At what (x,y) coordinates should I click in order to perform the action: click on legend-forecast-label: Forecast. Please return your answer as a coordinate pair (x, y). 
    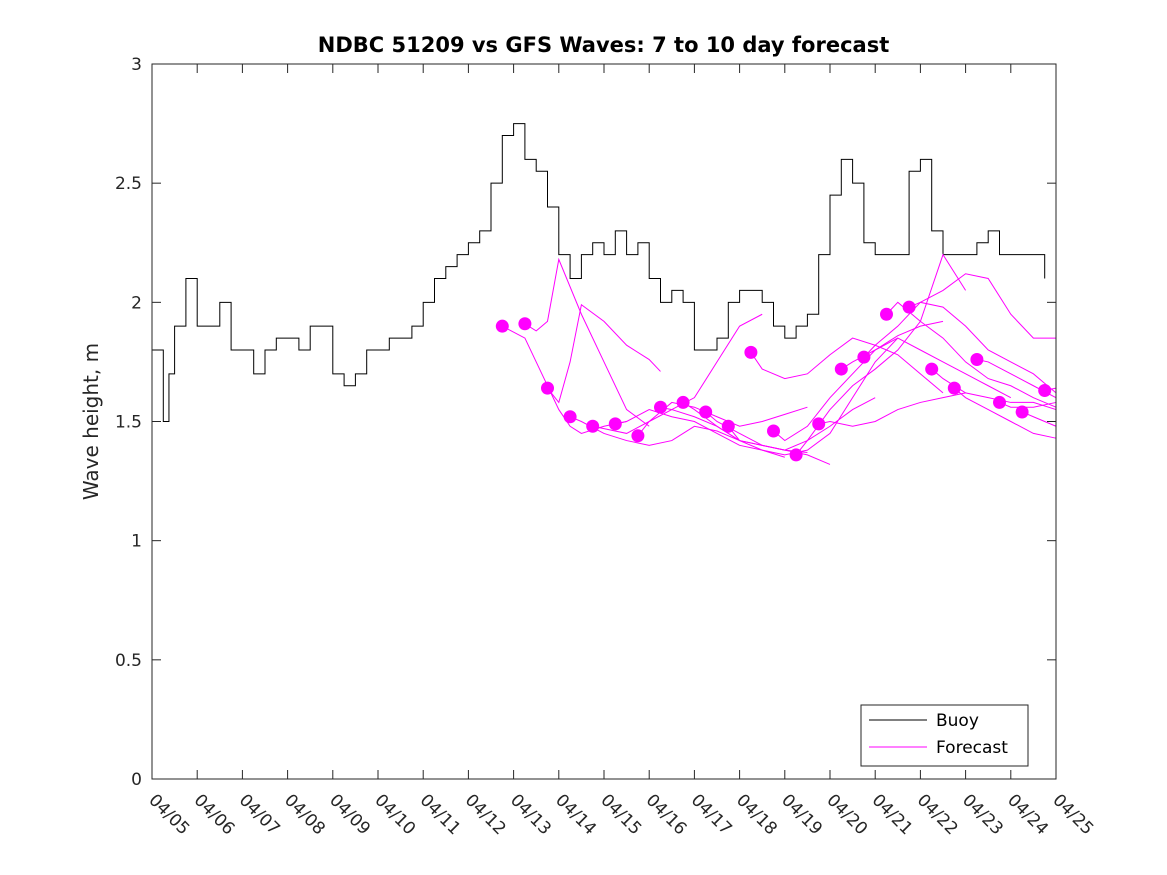
    Looking at the image, I should click on (972, 748).